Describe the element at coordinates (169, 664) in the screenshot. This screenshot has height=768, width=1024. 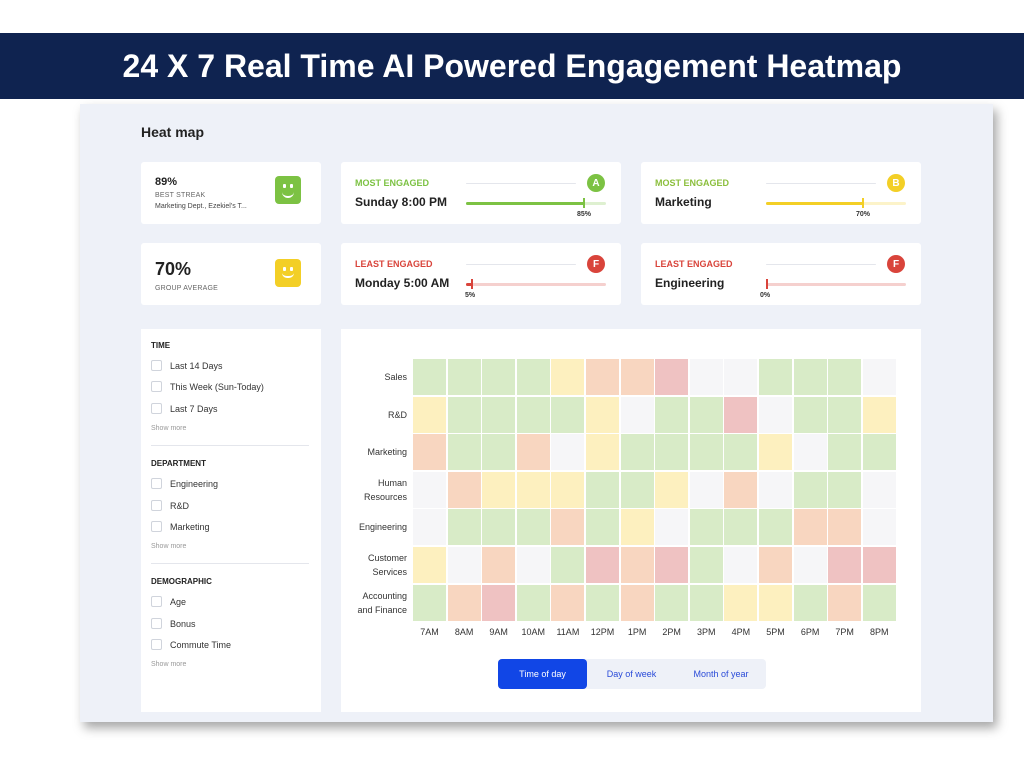
I see `demographic-show-more-link: Show more` at that location.